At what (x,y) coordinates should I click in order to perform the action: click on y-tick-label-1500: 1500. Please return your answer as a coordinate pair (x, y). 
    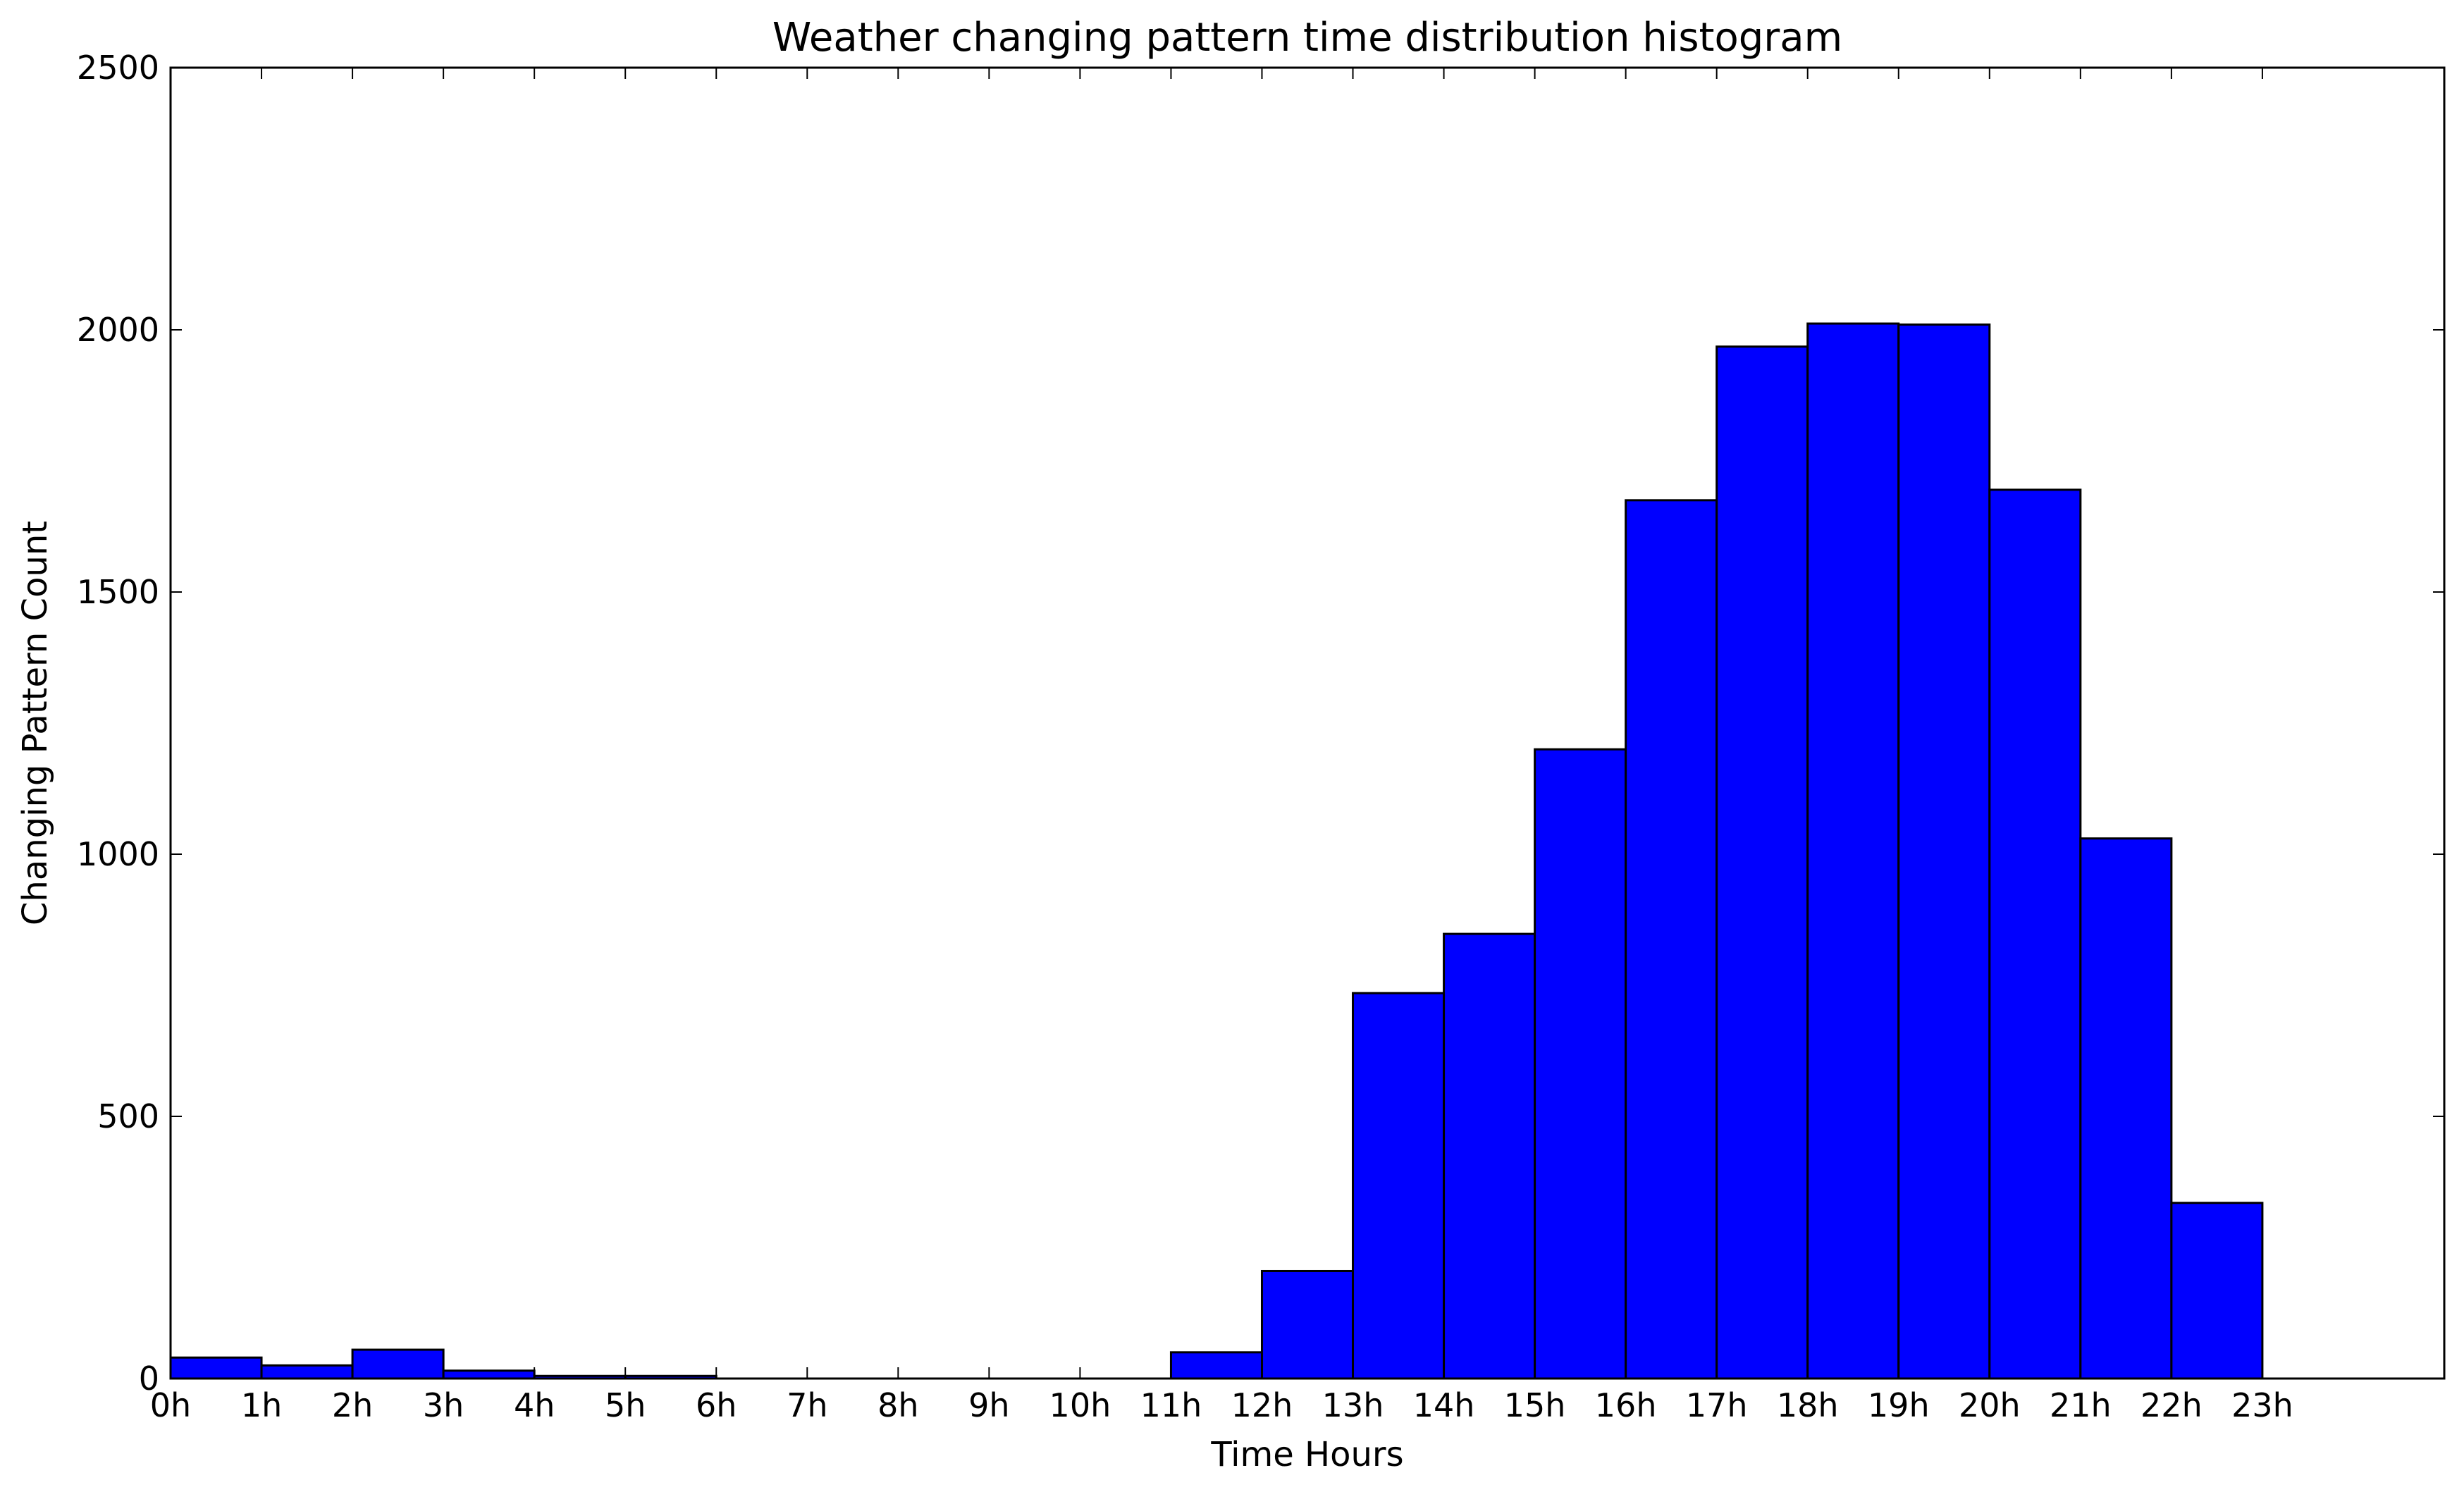
    Looking at the image, I should click on (118, 592).